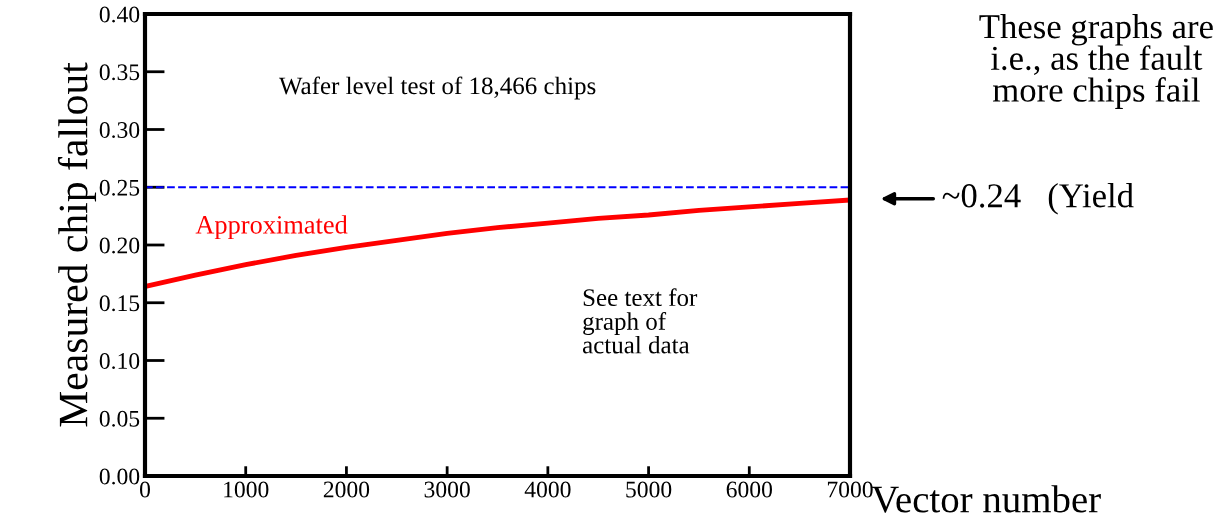  Describe the element at coordinates (119, 14) in the screenshot. I see `y-tick-label: 0.40` at that location.